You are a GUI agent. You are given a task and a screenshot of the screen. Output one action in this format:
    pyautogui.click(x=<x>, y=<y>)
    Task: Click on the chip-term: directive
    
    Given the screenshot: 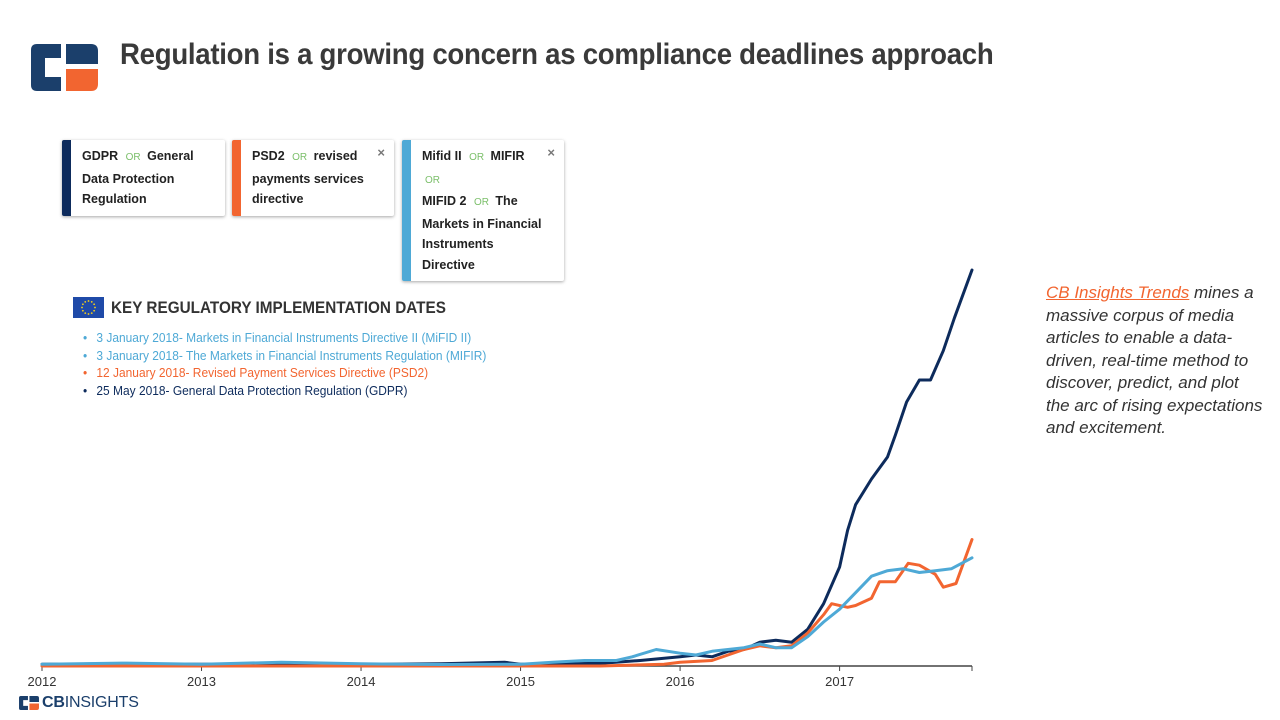 What is the action you would take?
    pyautogui.click(x=278, y=199)
    